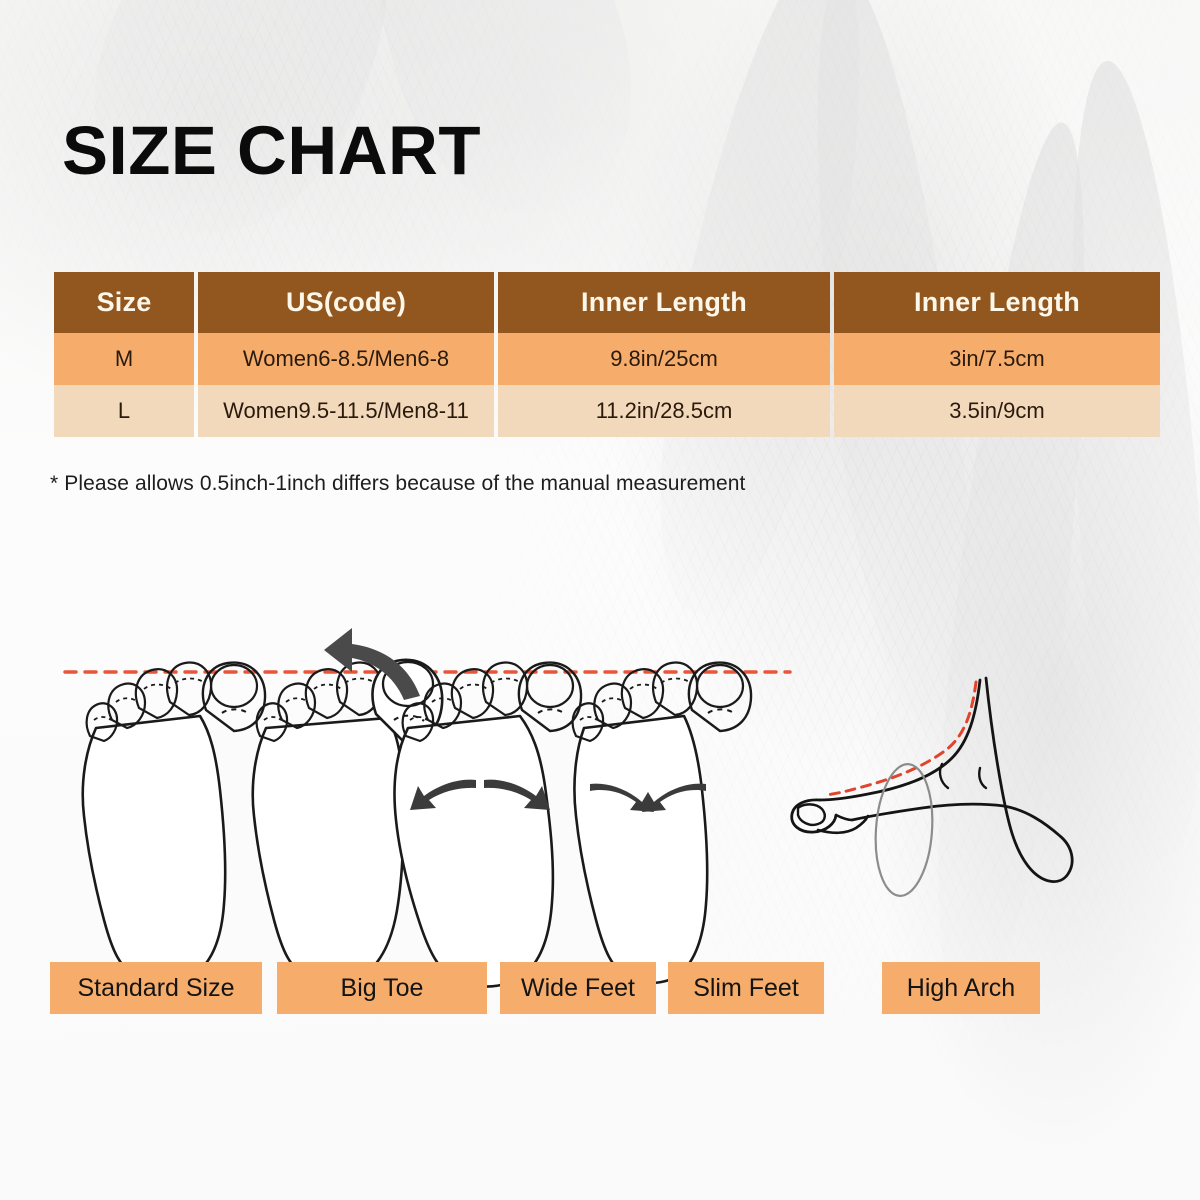 The image size is (1200, 1200). I want to click on cell-us-code: Women9.5-11.5/Men8-11, so click(346, 411).